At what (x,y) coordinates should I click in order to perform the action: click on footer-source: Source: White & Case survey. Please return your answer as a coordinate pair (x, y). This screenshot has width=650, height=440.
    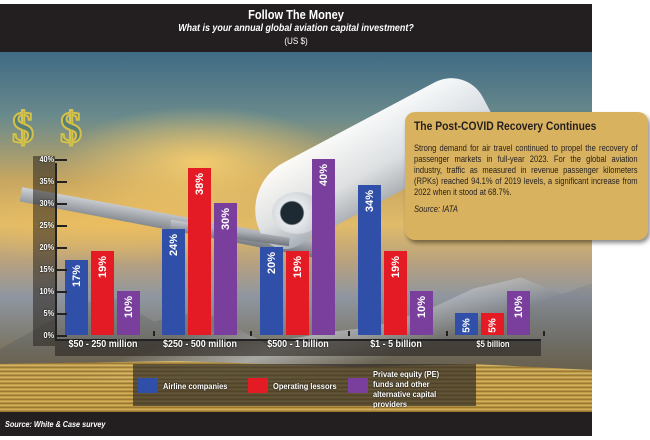
    Looking at the image, I should click on (55, 424).